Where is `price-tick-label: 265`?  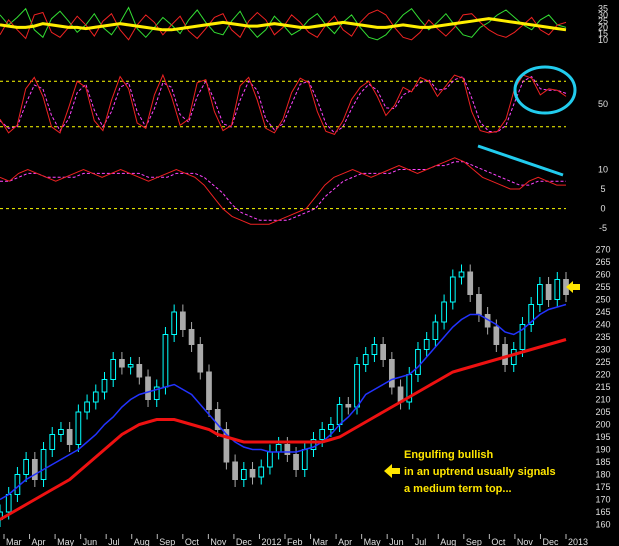 price-tick-label: 265 is located at coordinates (602, 262).